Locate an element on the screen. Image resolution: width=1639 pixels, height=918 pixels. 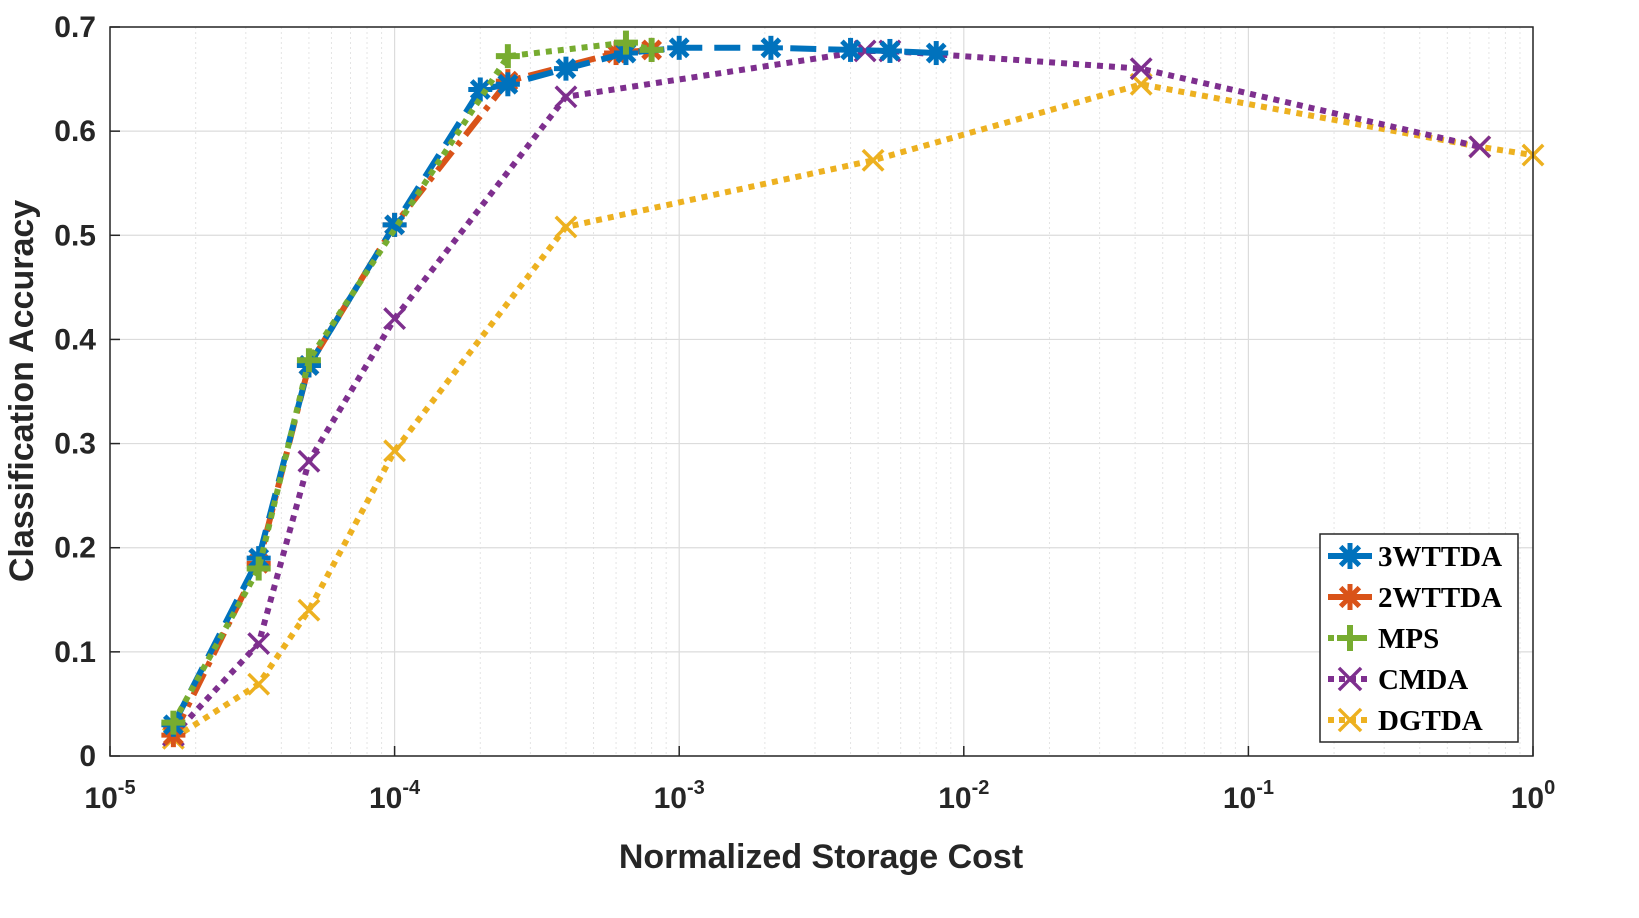
y-tick-label: 0.6 is located at coordinates (75, 131).